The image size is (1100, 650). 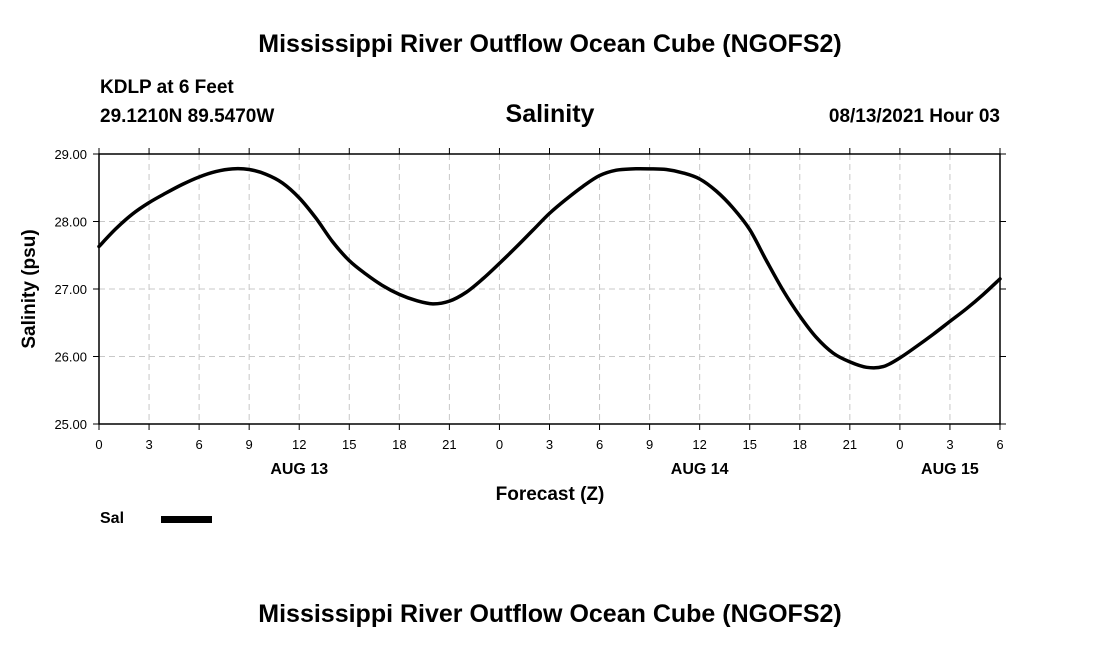 I want to click on date-label: AUG 14, so click(x=700, y=469).